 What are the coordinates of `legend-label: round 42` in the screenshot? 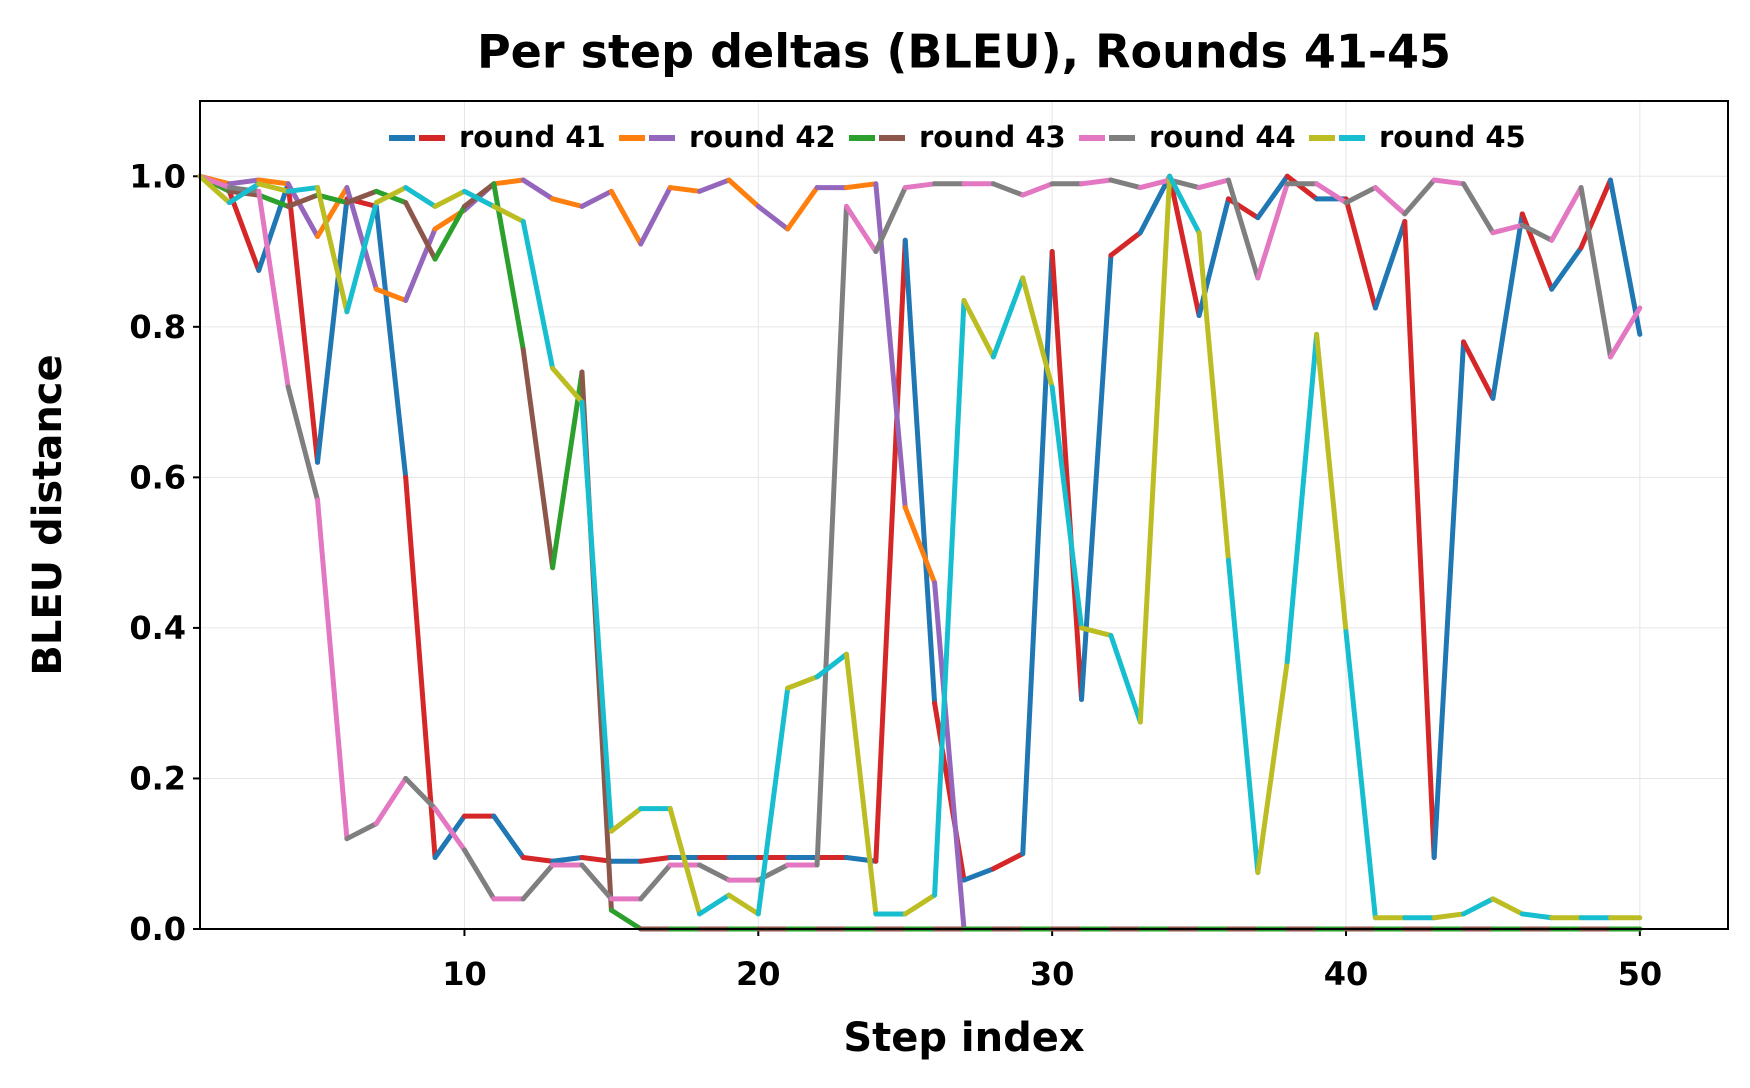 It's located at (762, 137).